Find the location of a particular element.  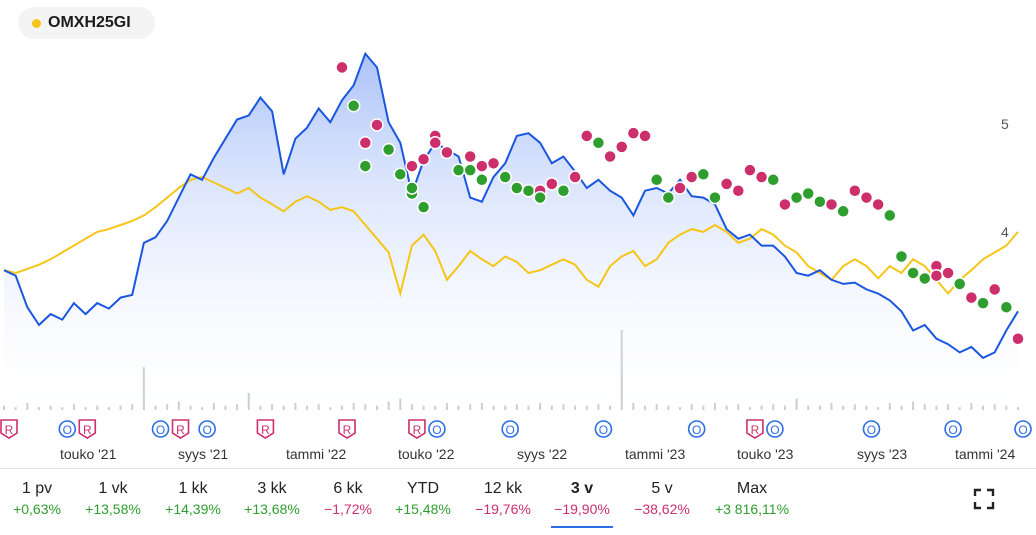

range-button: 1 kk +14,39% is located at coordinates (193, 500).